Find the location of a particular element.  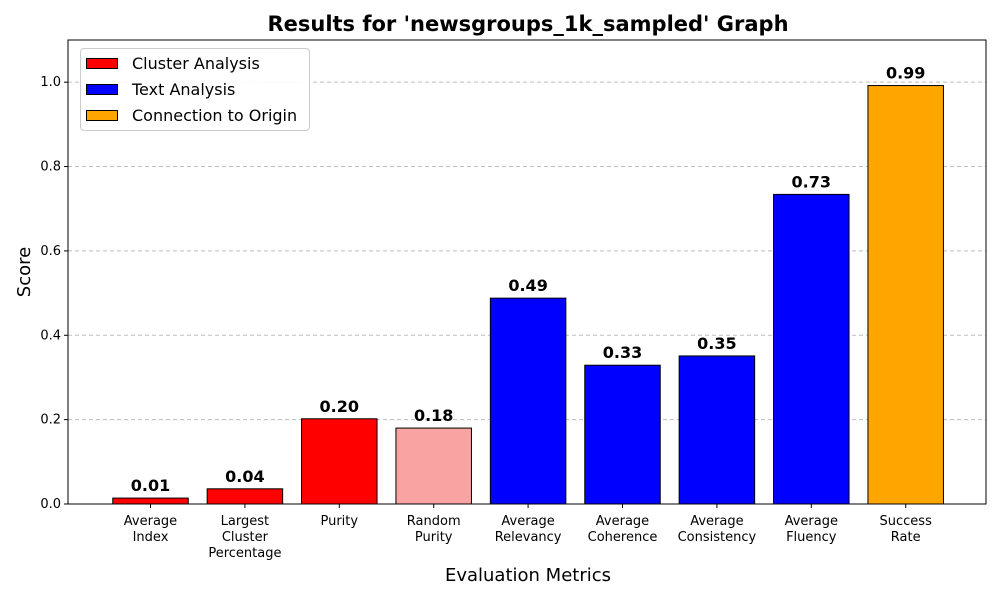

x-tick-label-line: Relevancy is located at coordinates (528, 537).